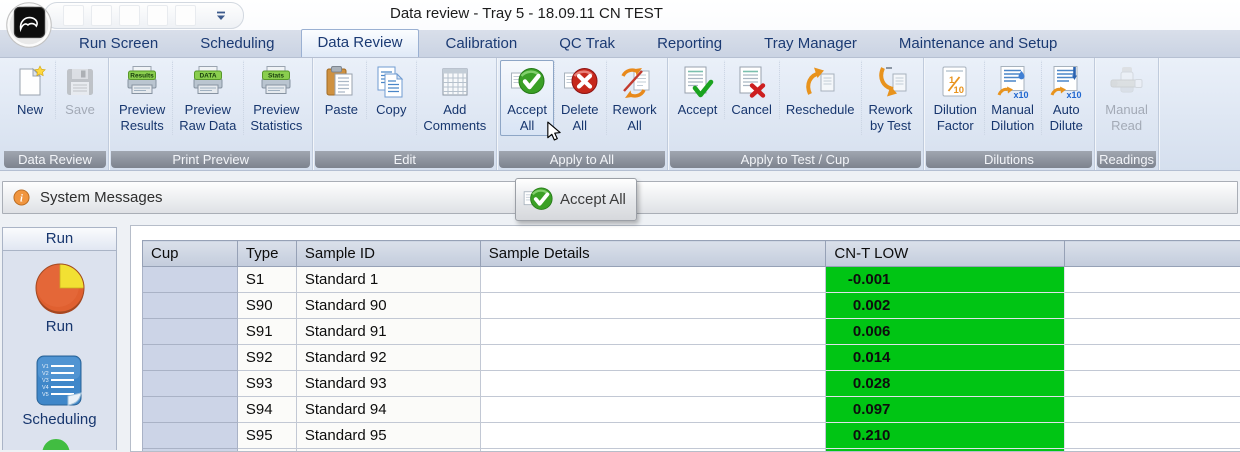  What do you see at coordinates (388, 450) in the screenshot?
I see `cell-sample_id` at bounding box center [388, 450].